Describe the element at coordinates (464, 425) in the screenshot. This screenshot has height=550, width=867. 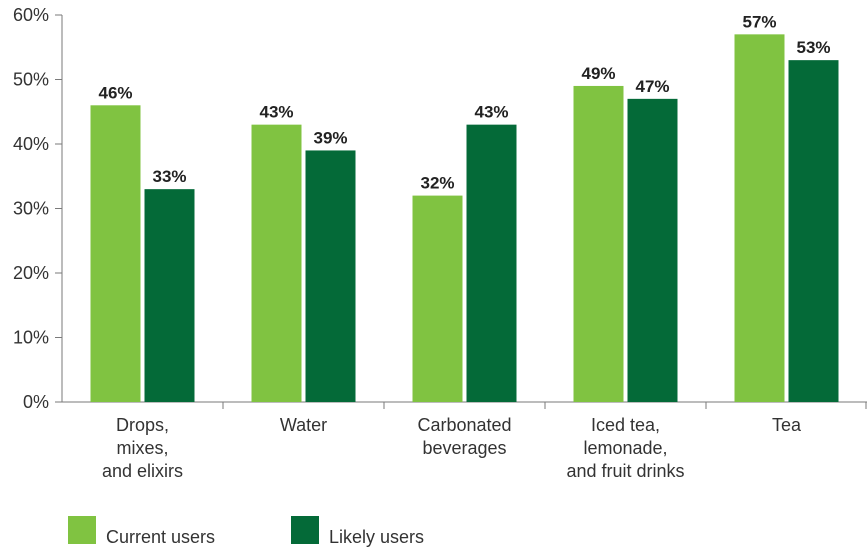
I see `x-category-label-line: Carbonated` at that location.